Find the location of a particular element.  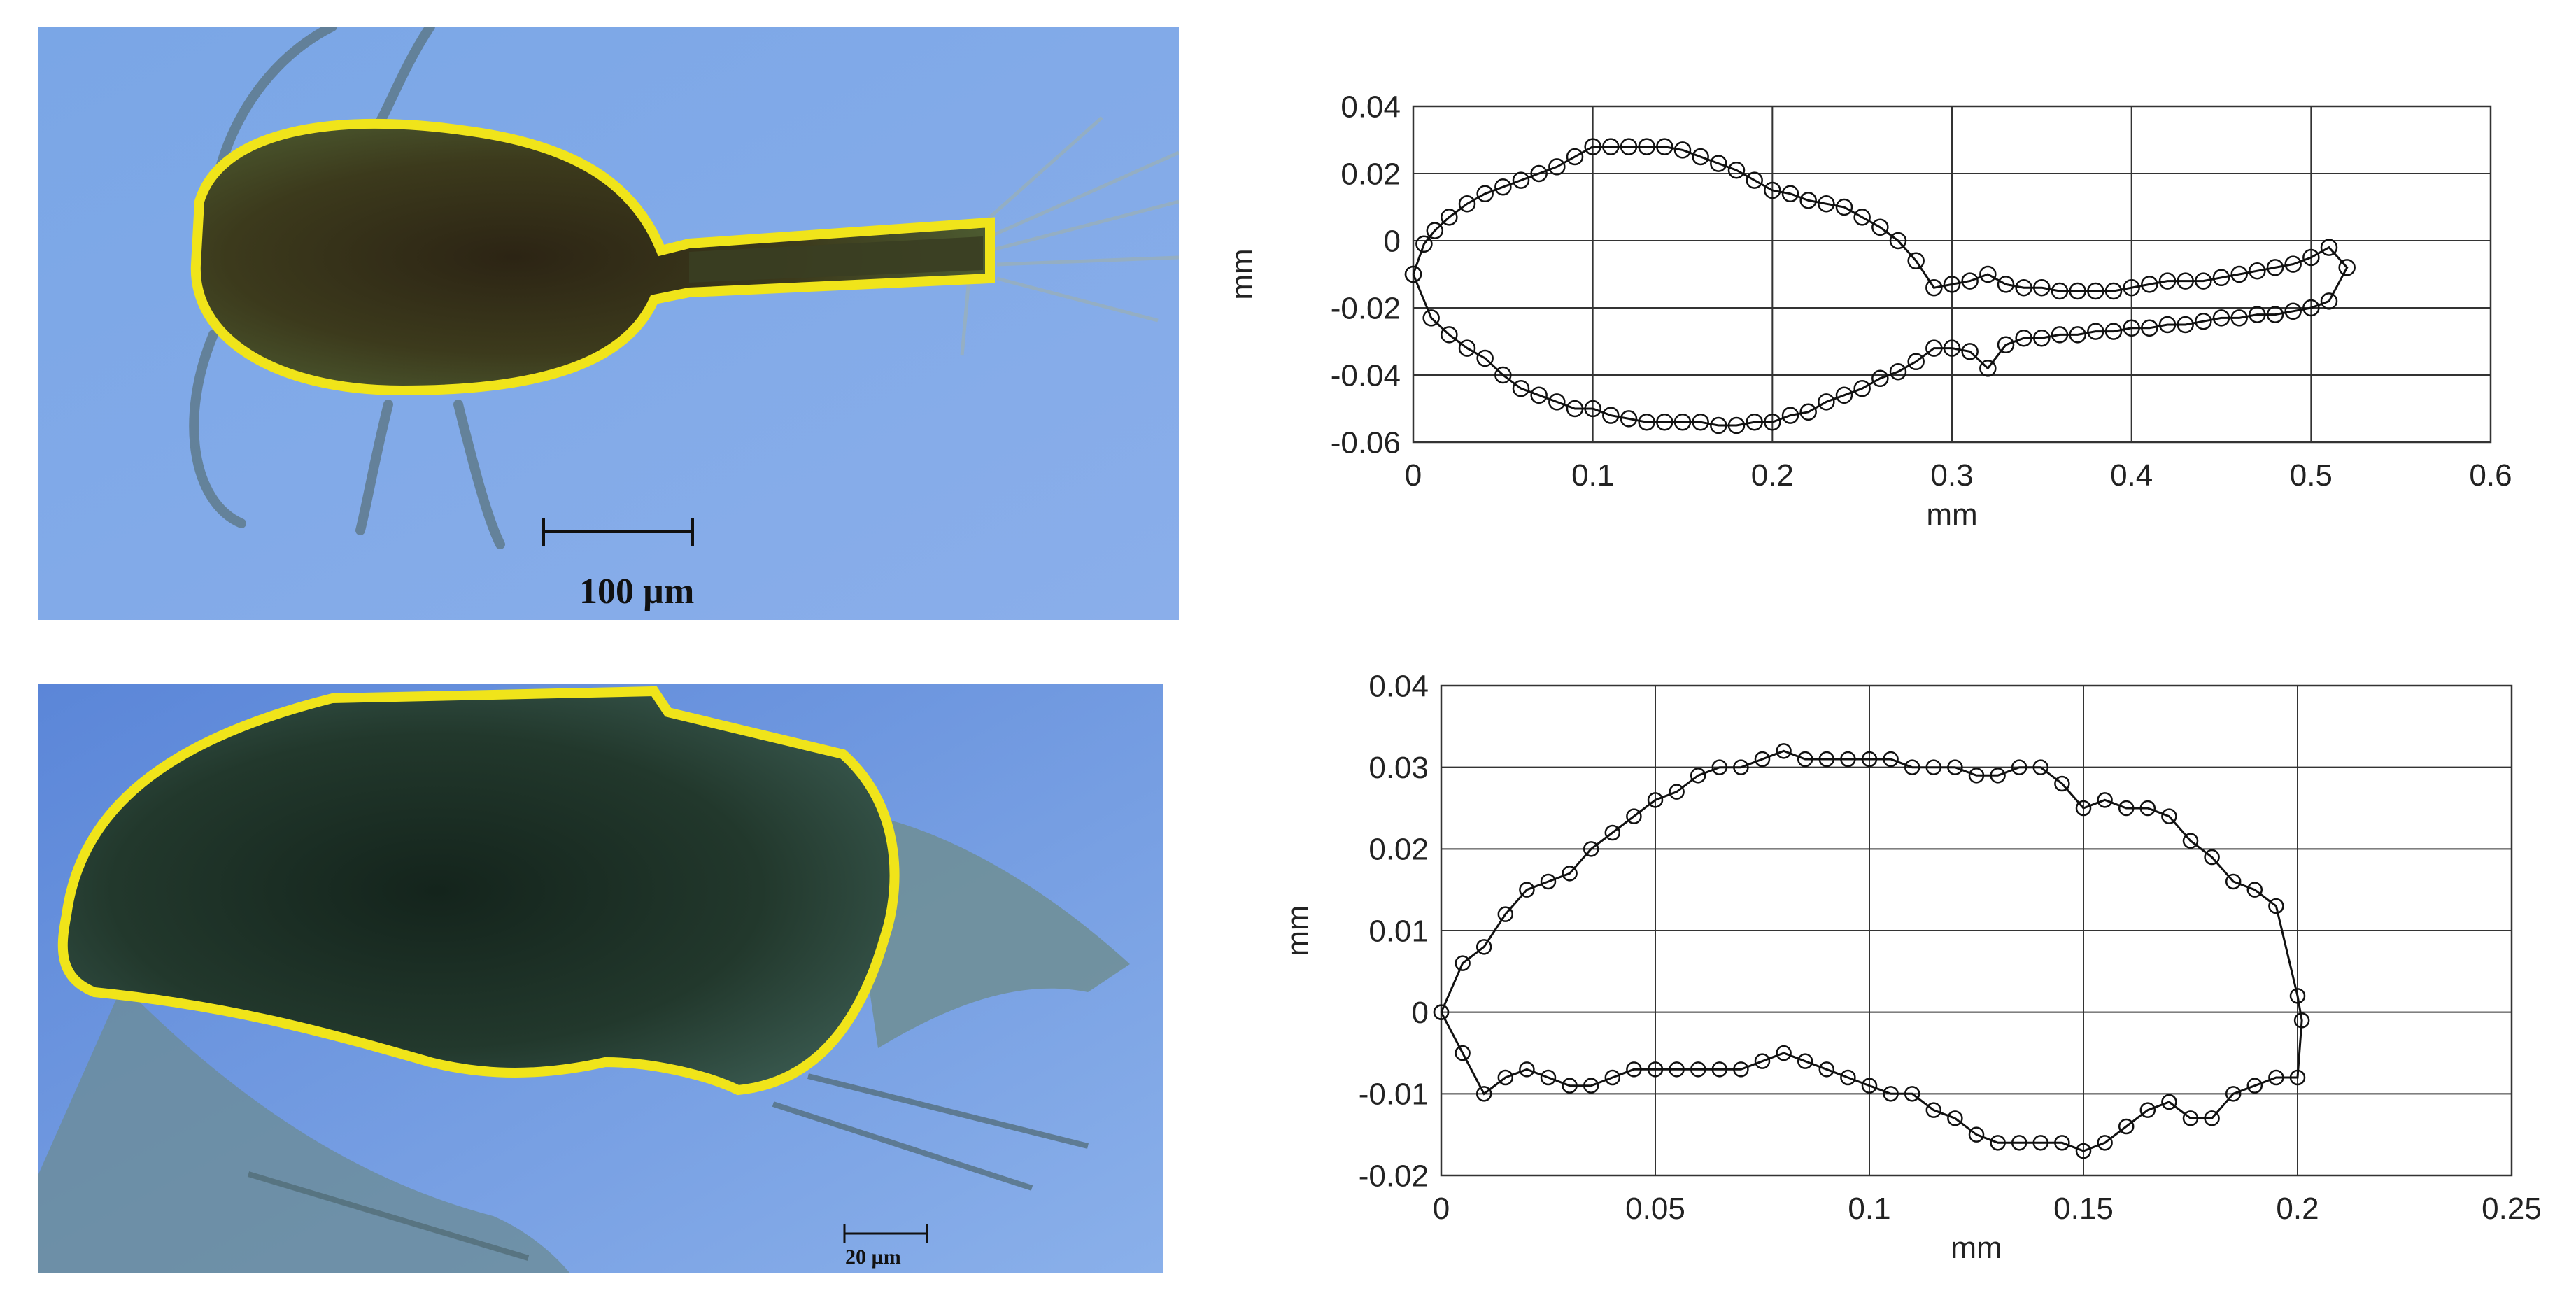

bottom-chart-xtick-label: 0.15 is located at coordinates (2083, 1209).